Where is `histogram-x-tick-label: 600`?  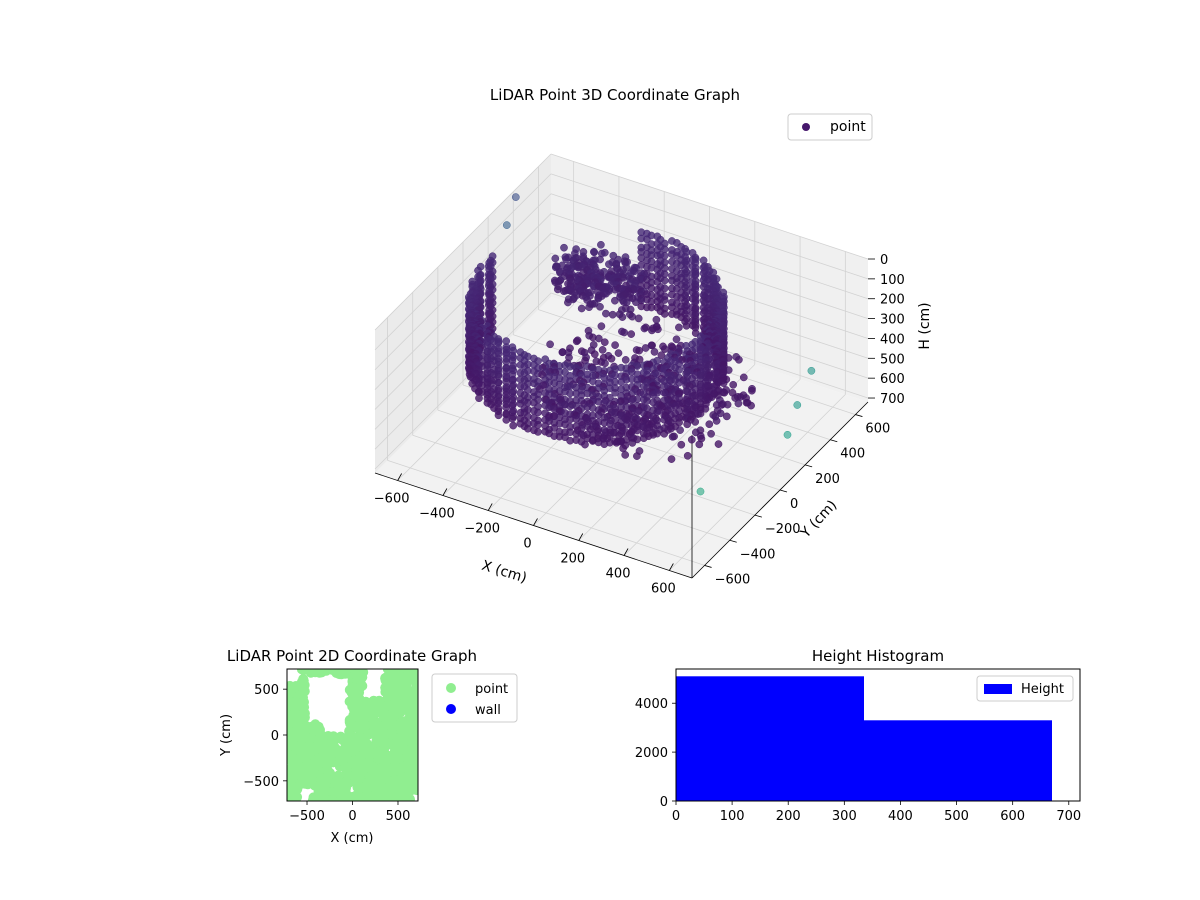 histogram-x-tick-label: 600 is located at coordinates (1012, 816).